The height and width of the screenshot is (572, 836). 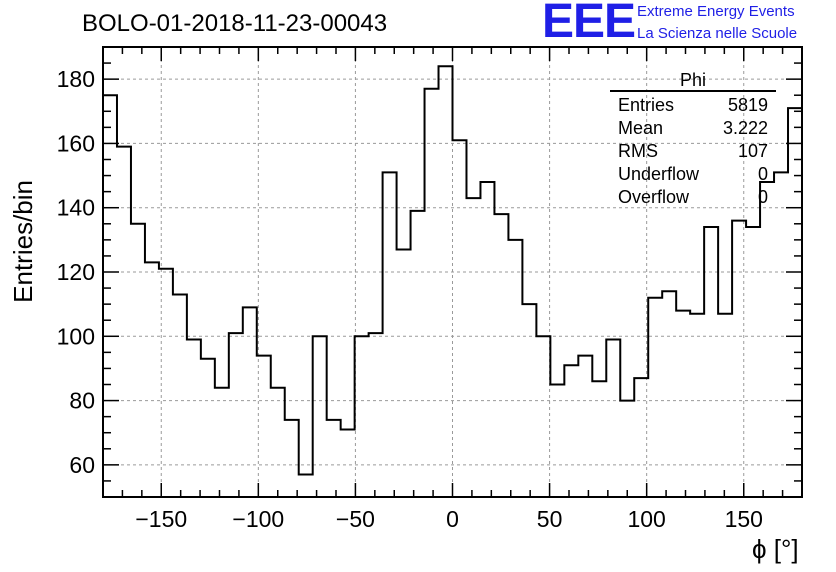 What do you see at coordinates (752, 151) in the screenshot?
I see `stats-value: 107` at bounding box center [752, 151].